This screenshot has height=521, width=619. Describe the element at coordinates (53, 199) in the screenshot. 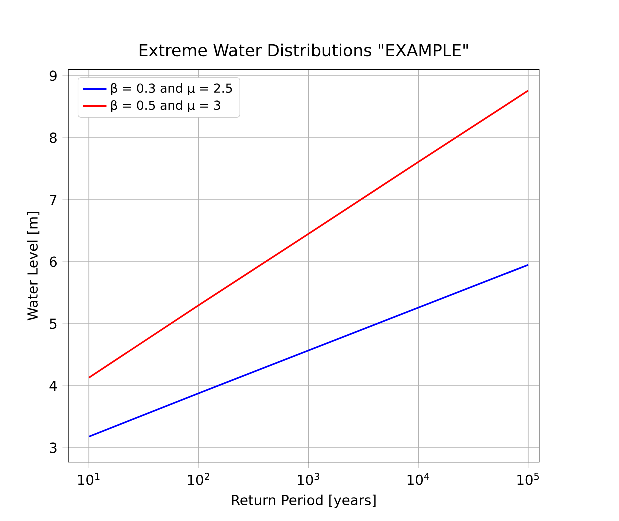

I see `y-tick-label: 7` at that location.